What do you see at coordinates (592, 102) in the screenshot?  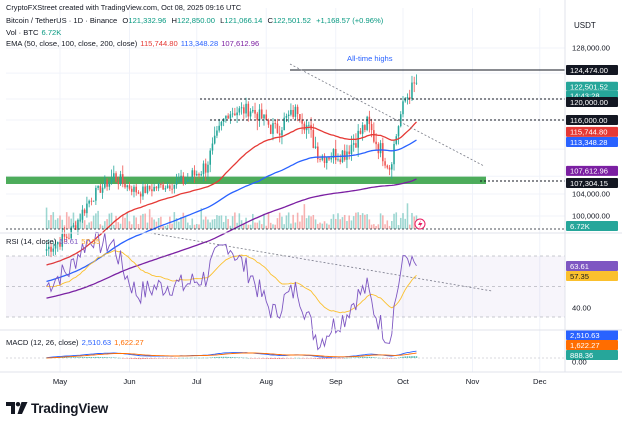 I see `badge-120k-bg` at bounding box center [592, 102].